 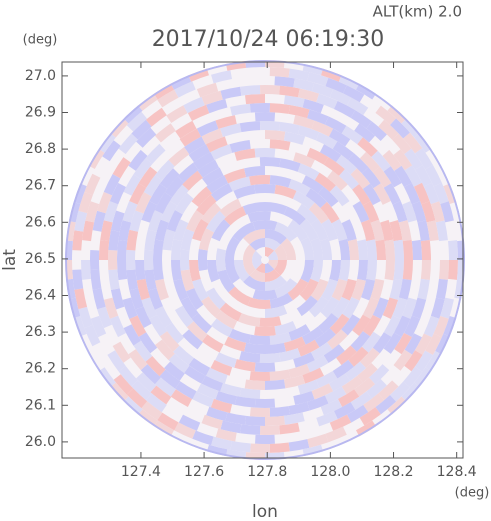 I want to click on y-tick-label: 26.9, so click(x=40, y=113).